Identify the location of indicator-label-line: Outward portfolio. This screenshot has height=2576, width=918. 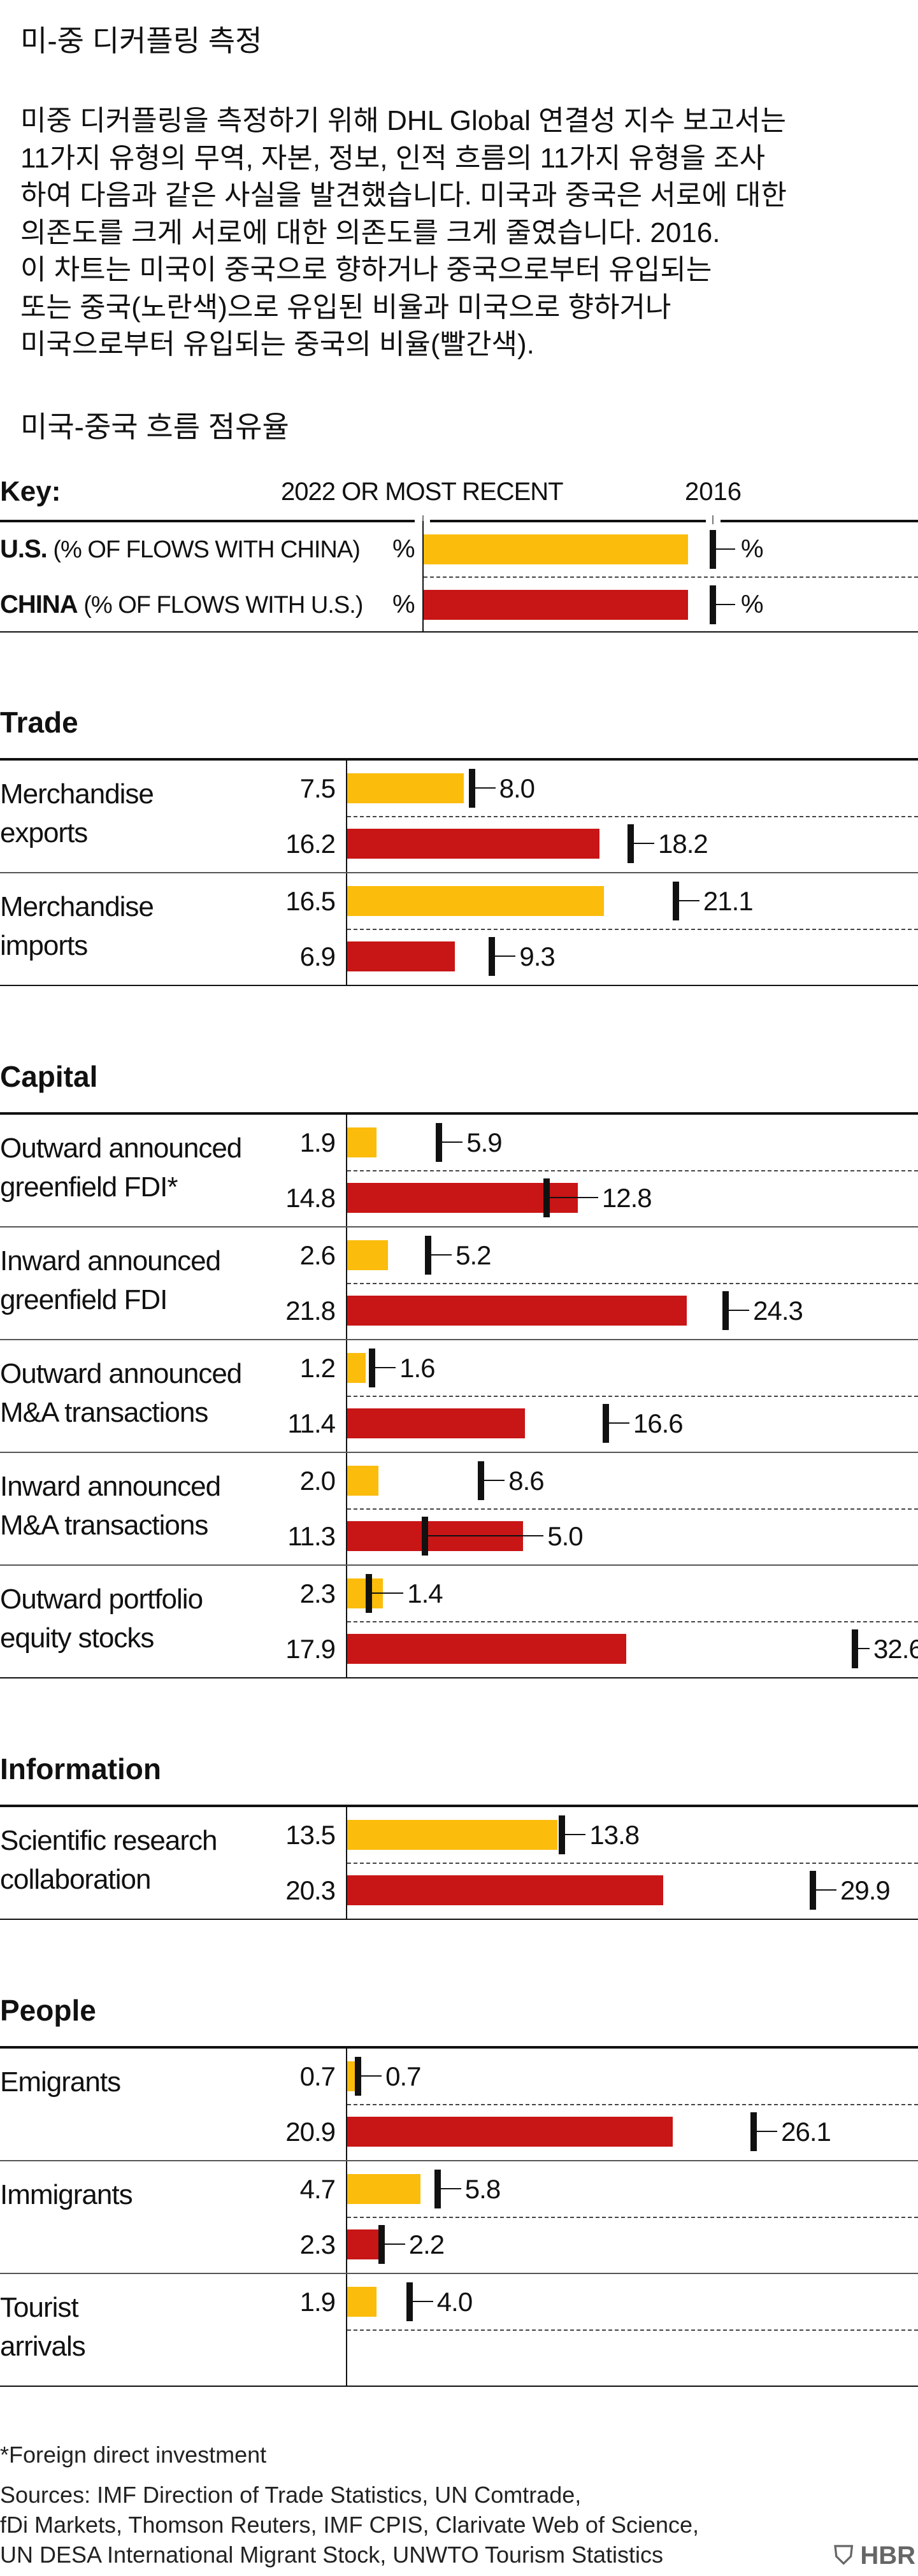
(101, 1599).